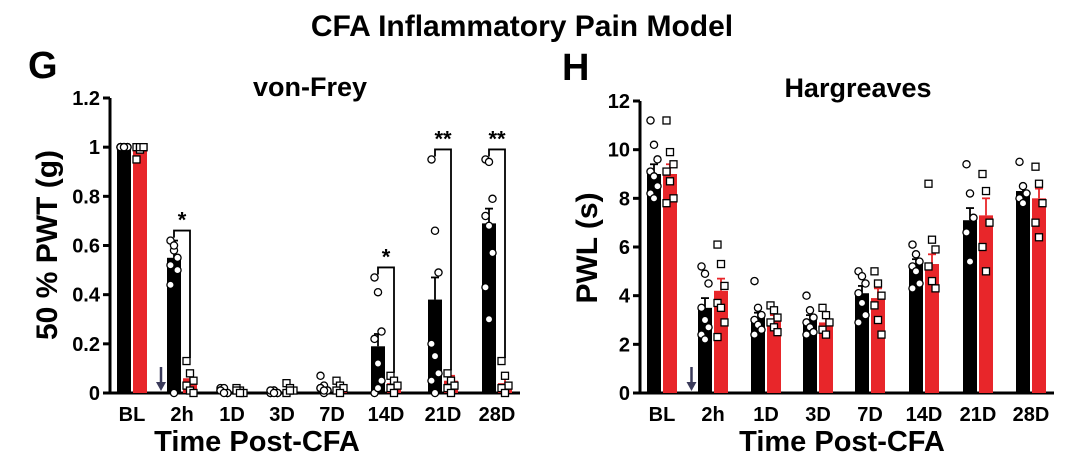 Image resolution: width=1080 pixels, height=466 pixels. I want to click on g-x-tick-label: 7D, so click(332, 415).